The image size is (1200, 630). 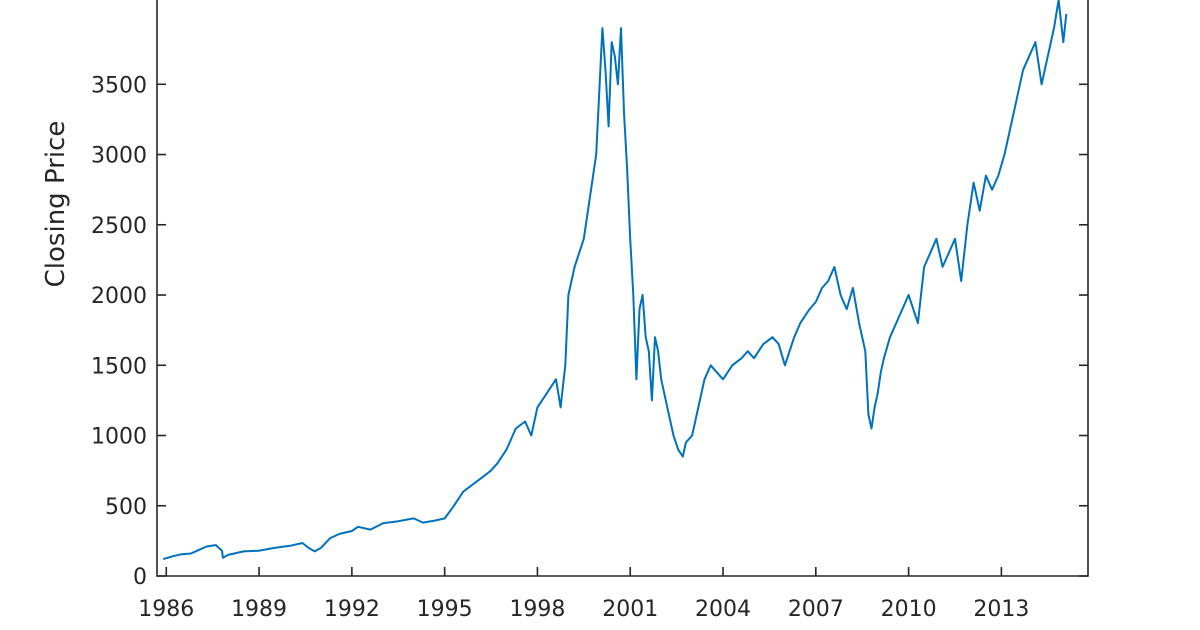 I want to click on y-tick-label-2500: 2500, so click(x=119, y=226).